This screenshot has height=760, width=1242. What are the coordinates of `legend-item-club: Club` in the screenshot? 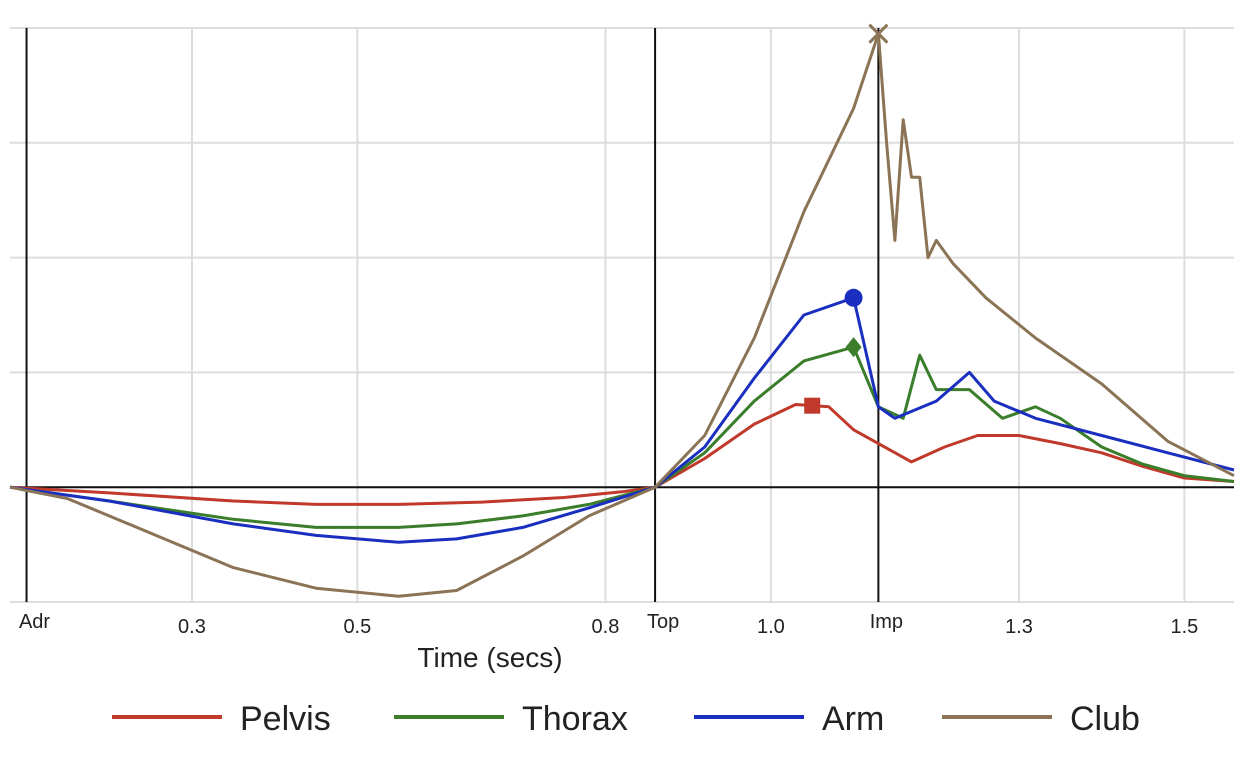 It's located at (1041, 719).